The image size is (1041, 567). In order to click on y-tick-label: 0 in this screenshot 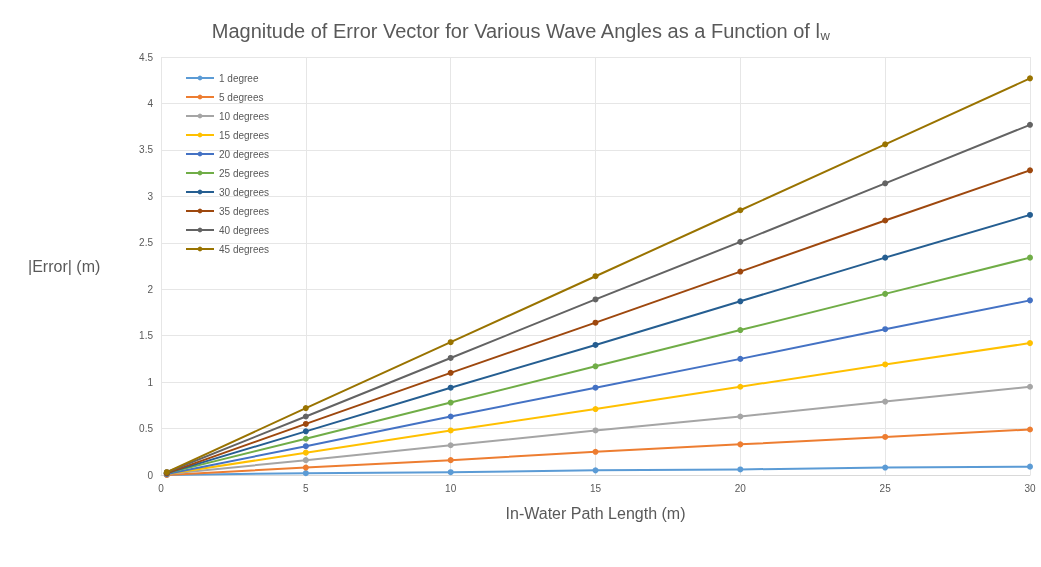, I will do `click(150, 475)`.